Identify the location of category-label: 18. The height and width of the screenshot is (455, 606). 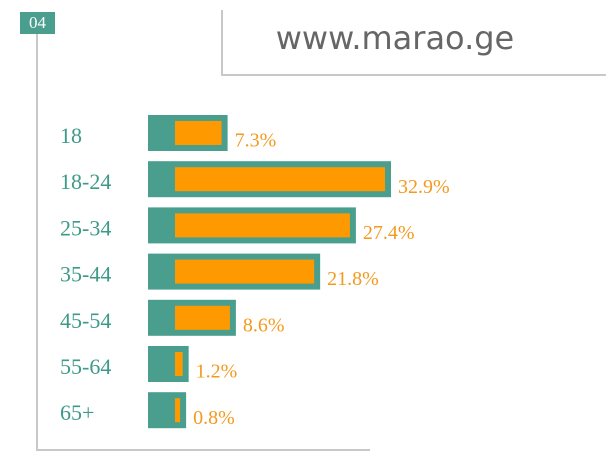
(71, 135).